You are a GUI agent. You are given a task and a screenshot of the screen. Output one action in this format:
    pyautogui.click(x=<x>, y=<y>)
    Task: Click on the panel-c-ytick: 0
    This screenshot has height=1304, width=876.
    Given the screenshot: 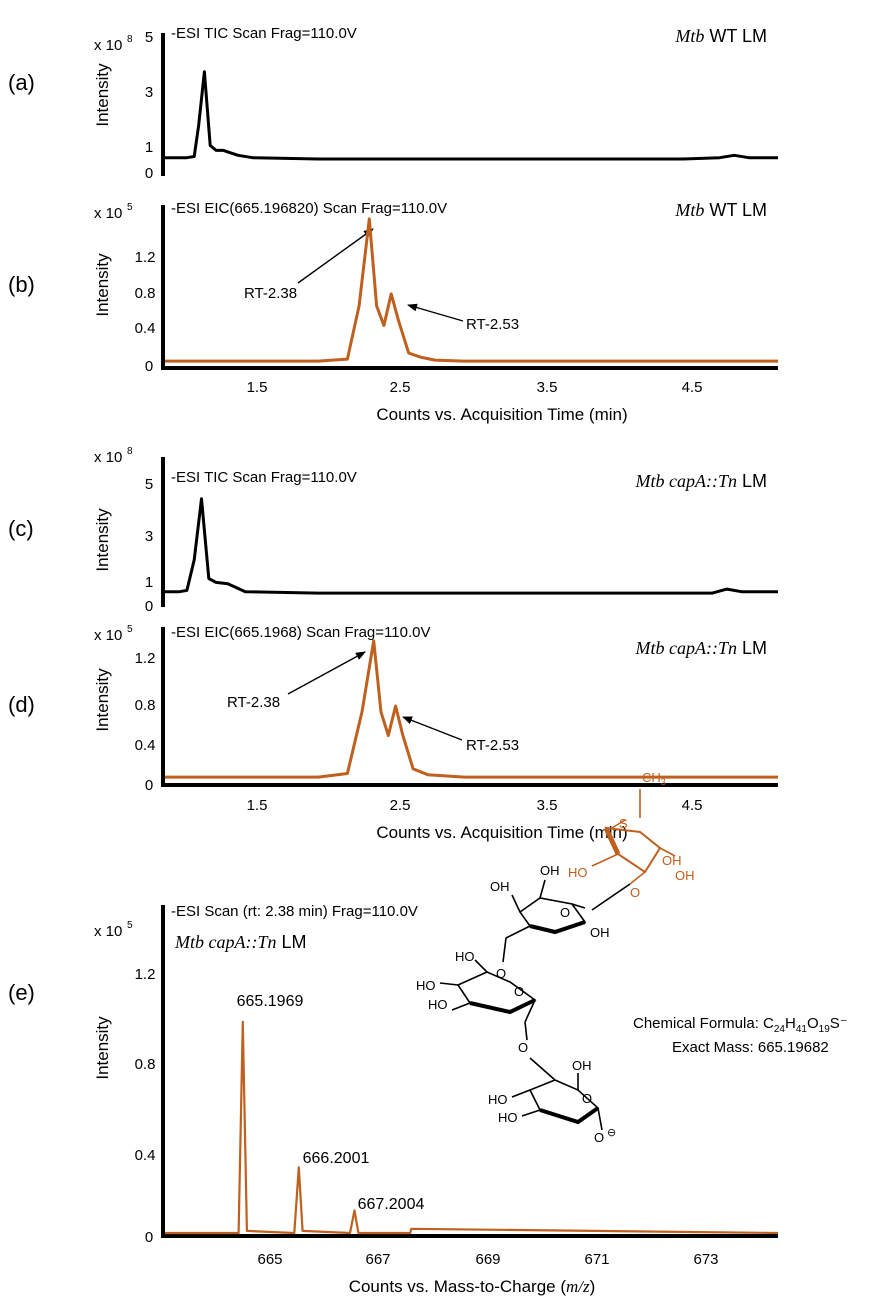 What is the action you would take?
    pyautogui.click(x=149, y=606)
    